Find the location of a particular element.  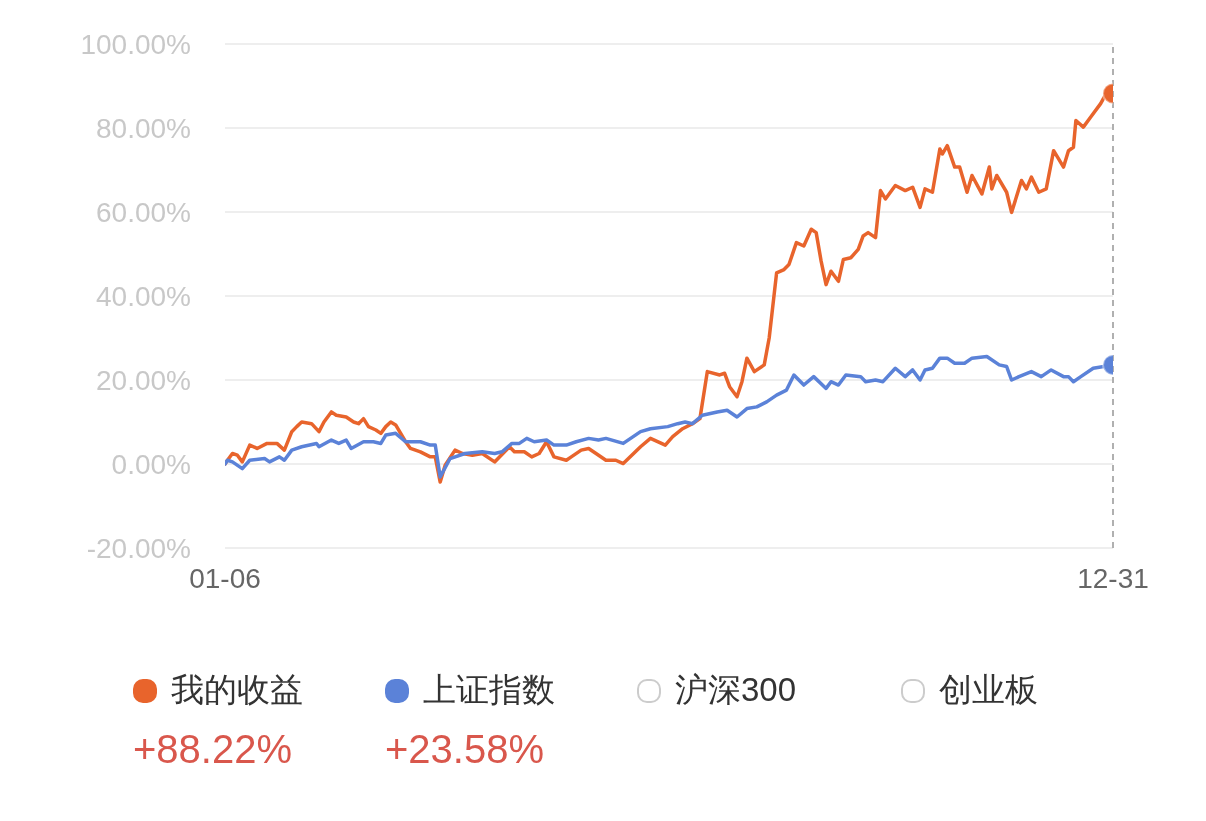

legend-label: 沪深300 is located at coordinates (736, 690).